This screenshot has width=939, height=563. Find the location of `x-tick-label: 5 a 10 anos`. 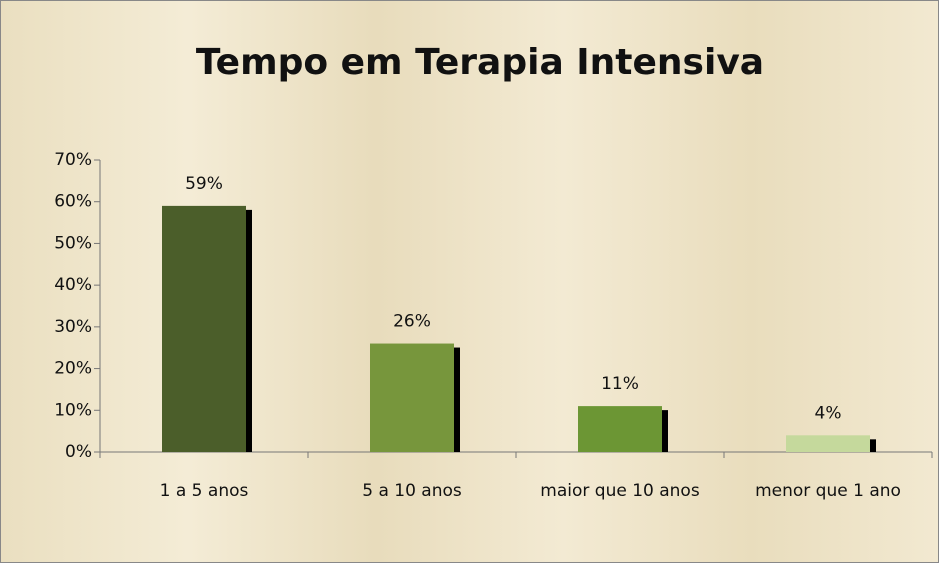

x-tick-label: 5 a 10 anos is located at coordinates (412, 491).